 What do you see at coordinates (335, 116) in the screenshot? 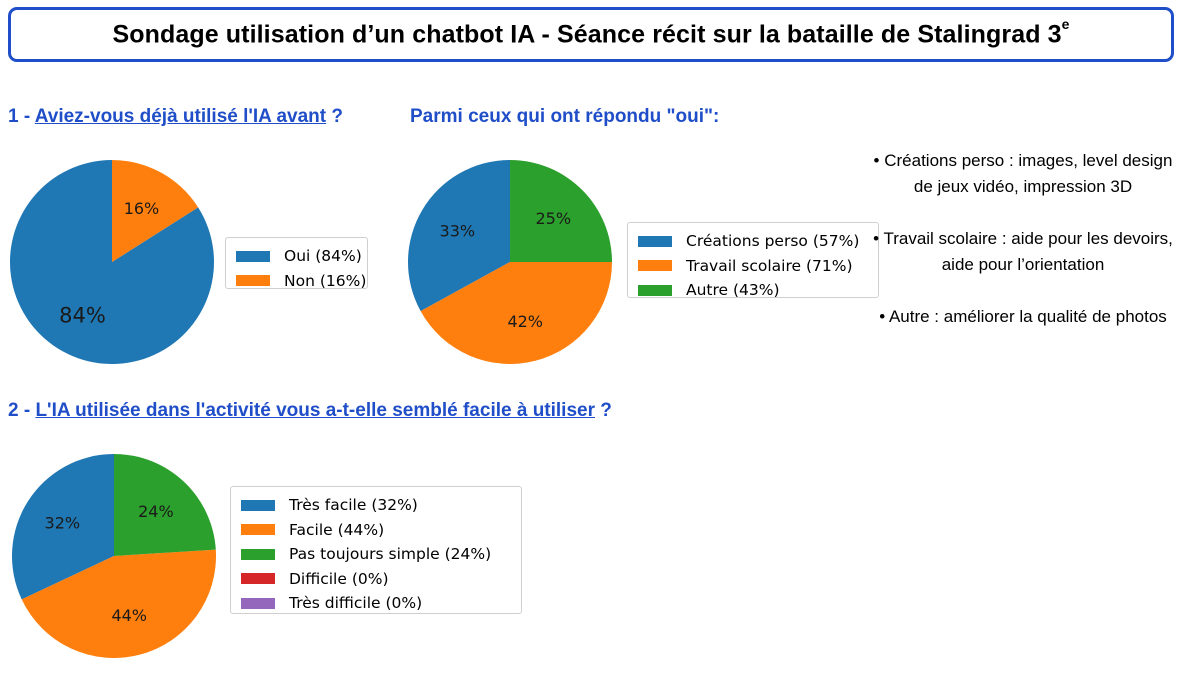
I see `question-1-suffix: ?` at bounding box center [335, 116].